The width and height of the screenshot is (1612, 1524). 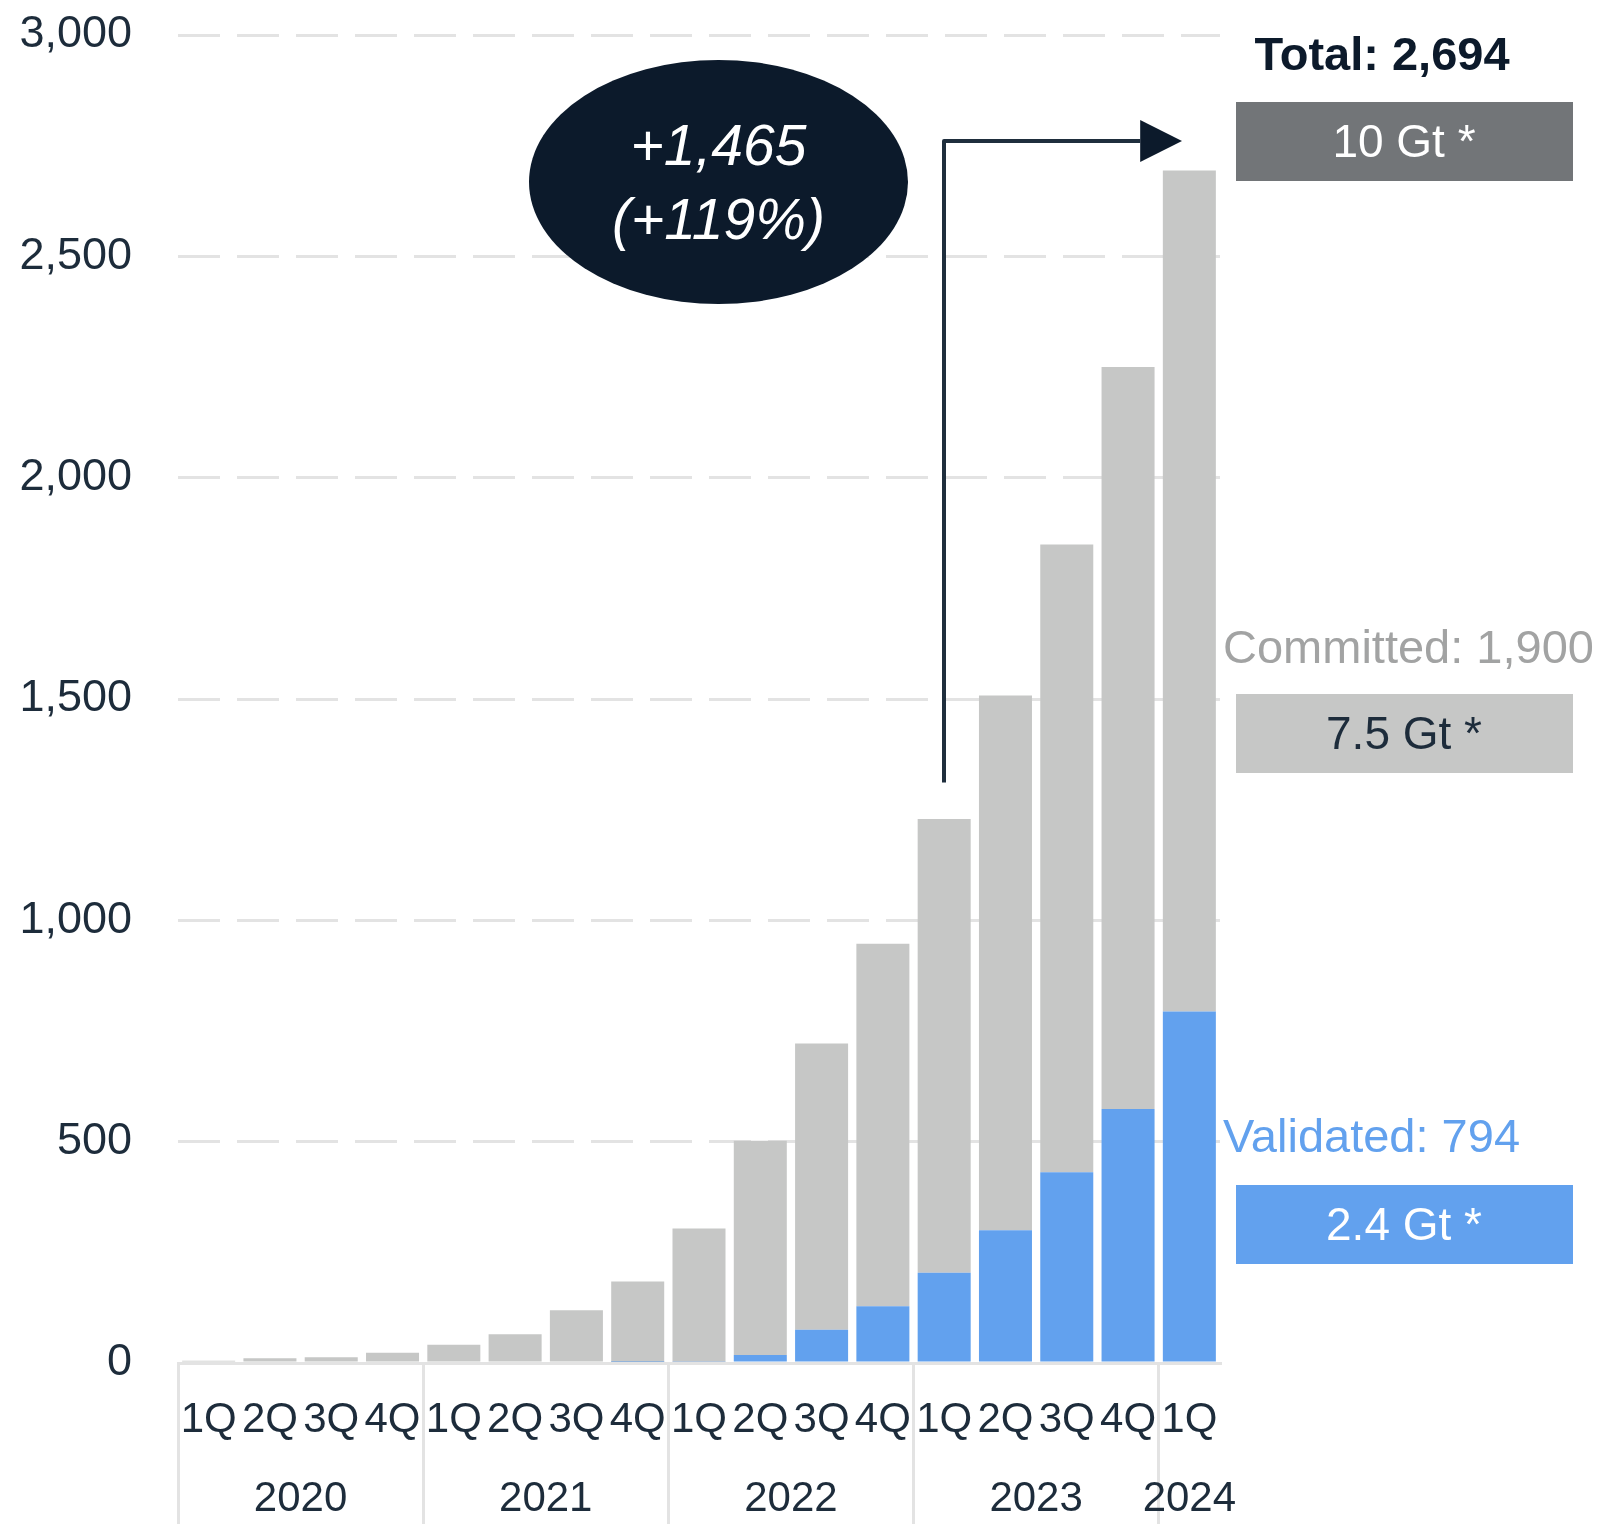 I want to click on total-label: Total: 2,694, so click(x=1382, y=53).